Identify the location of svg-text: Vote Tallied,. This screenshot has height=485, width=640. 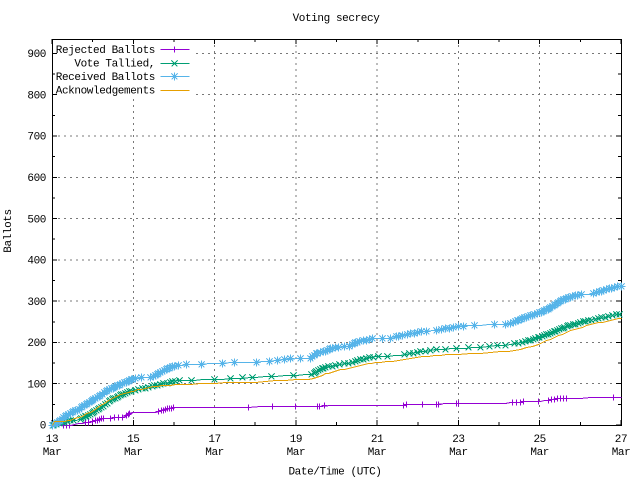
(114, 65).